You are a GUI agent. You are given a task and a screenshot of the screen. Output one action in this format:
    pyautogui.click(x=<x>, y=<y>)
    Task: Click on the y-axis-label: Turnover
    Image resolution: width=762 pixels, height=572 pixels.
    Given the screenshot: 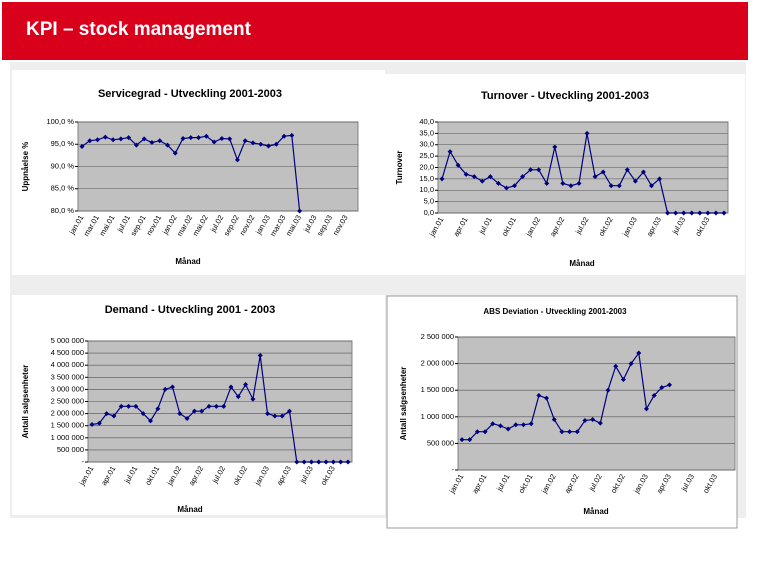 What is the action you would take?
    pyautogui.click(x=399, y=167)
    